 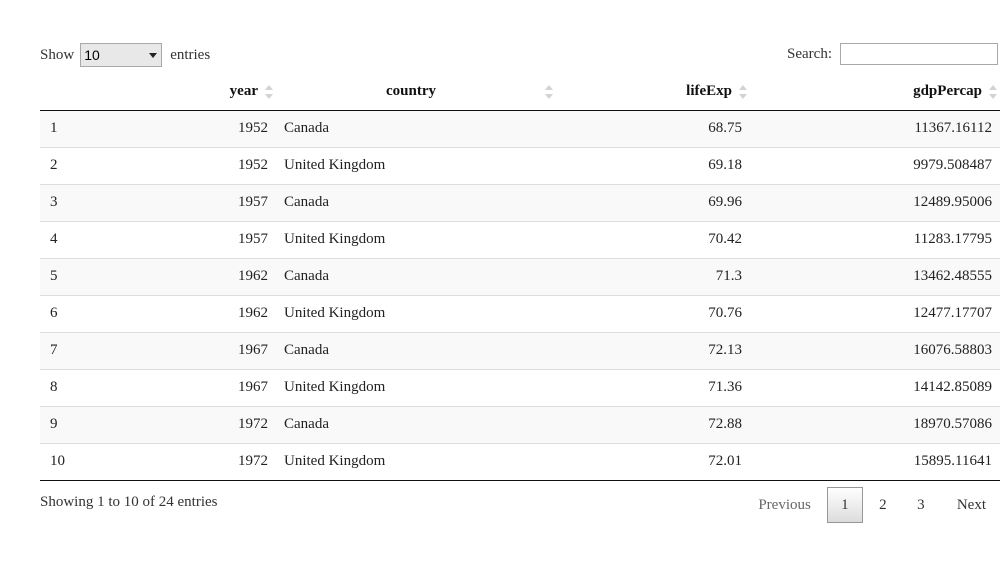 What do you see at coordinates (875, 92) in the screenshot?
I see `header-gdppercap: gdpPercap` at bounding box center [875, 92].